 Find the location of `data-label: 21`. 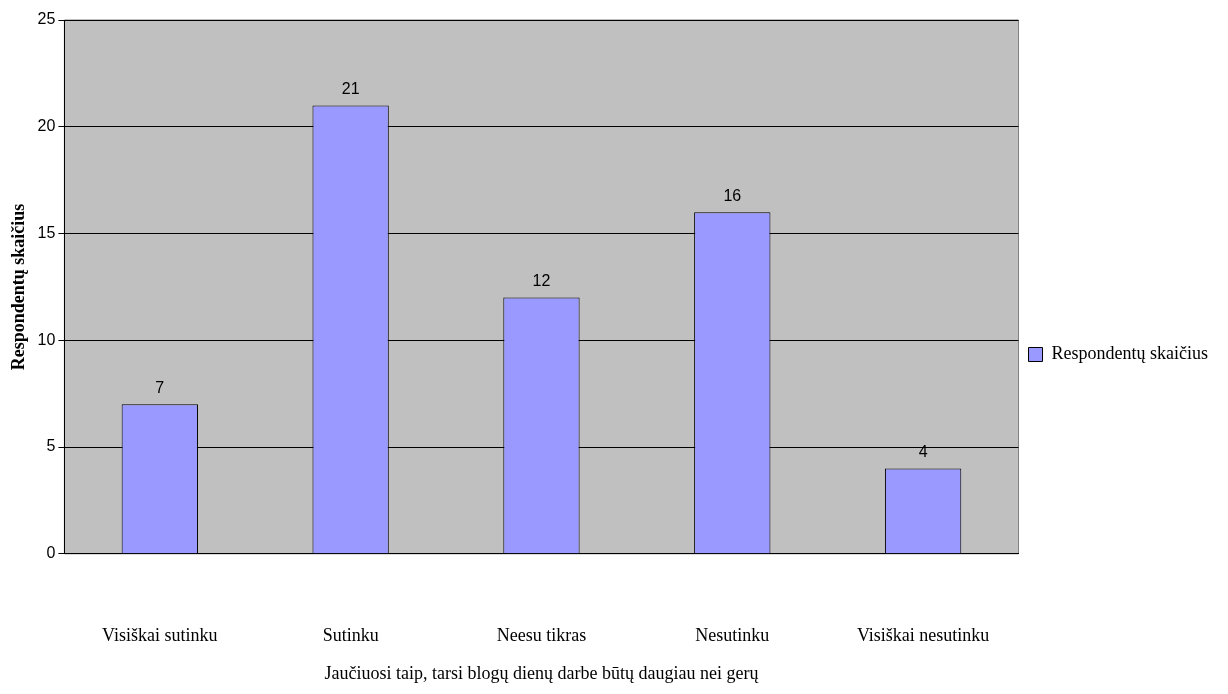

data-label: 21 is located at coordinates (350, 88).